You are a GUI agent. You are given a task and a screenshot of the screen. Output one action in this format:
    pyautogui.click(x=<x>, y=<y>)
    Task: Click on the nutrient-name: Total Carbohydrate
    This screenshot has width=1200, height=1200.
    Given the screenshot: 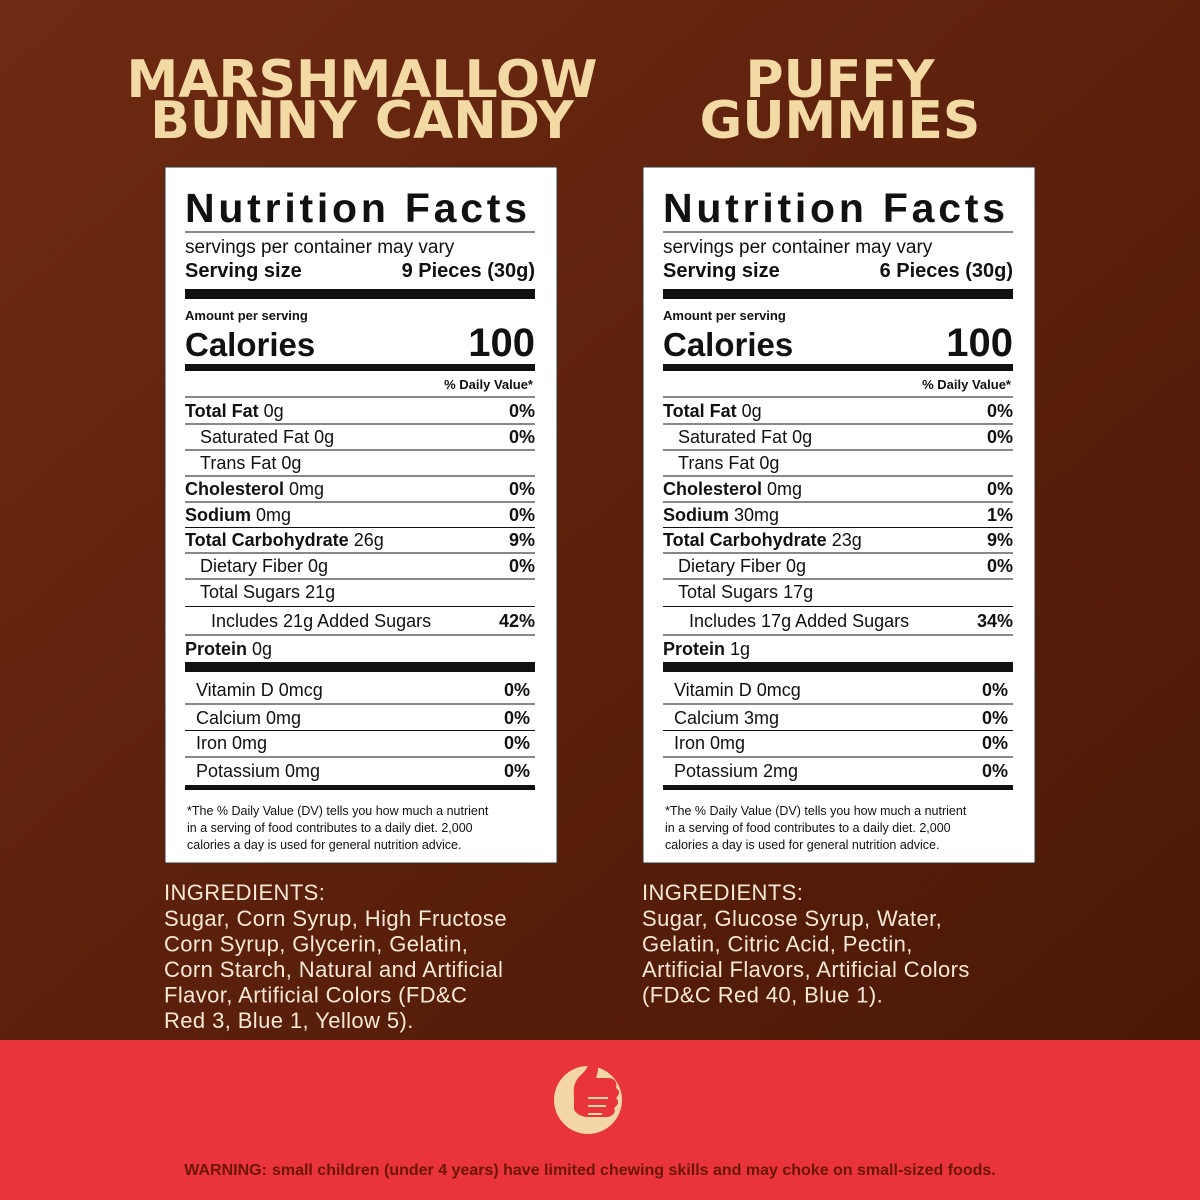 What is the action you would take?
    pyautogui.click(x=745, y=540)
    